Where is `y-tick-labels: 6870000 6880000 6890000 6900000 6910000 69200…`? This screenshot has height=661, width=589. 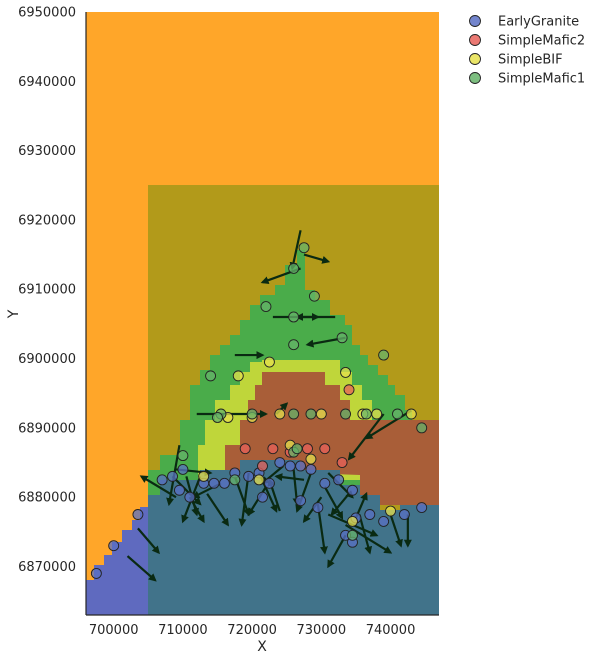 y-tick-labels: 6870000 6880000 6890000 6900000 6910000 69200… is located at coordinates (47, 290).